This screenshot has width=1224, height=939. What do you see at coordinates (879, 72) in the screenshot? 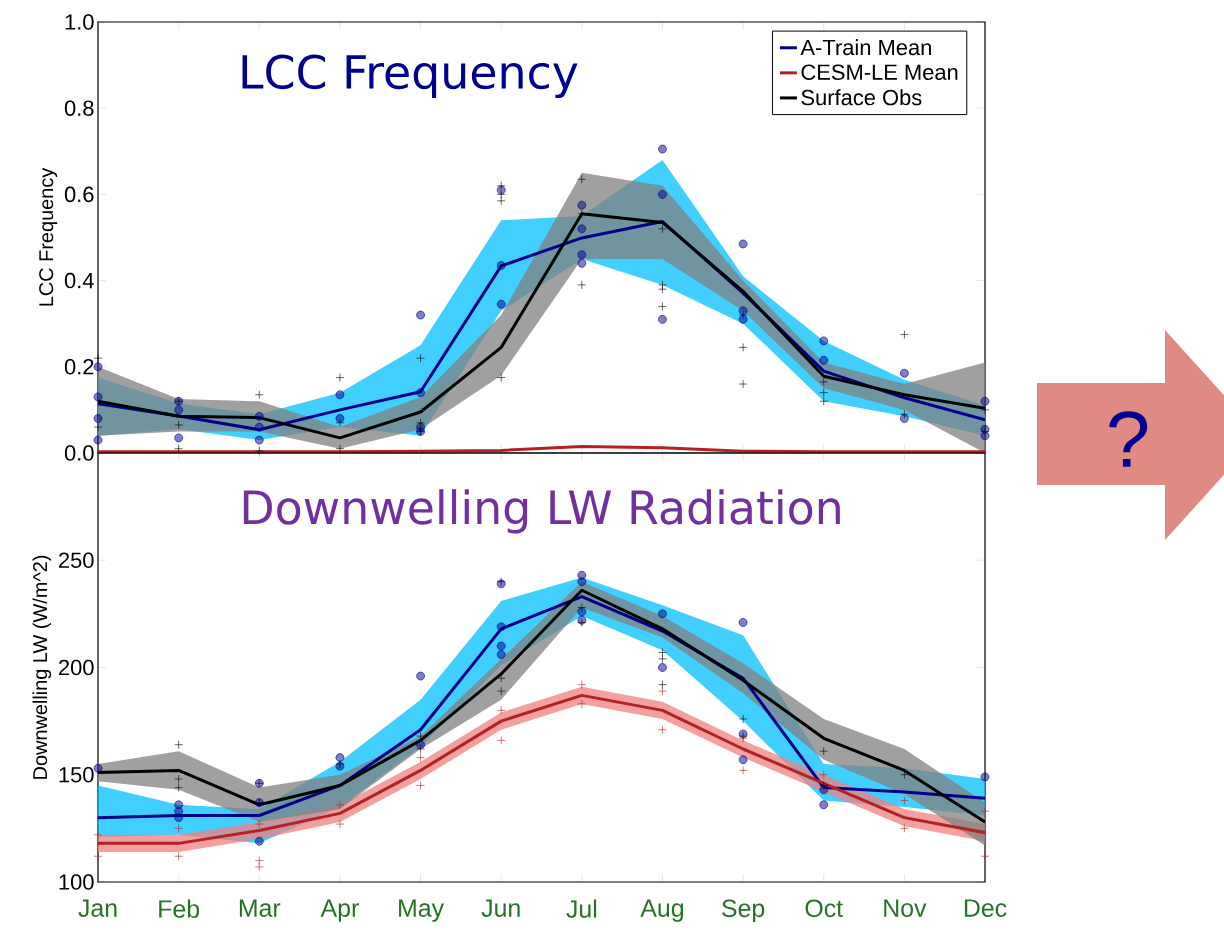
I see `legend-label: CESM-LE Mean` at bounding box center [879, 72].